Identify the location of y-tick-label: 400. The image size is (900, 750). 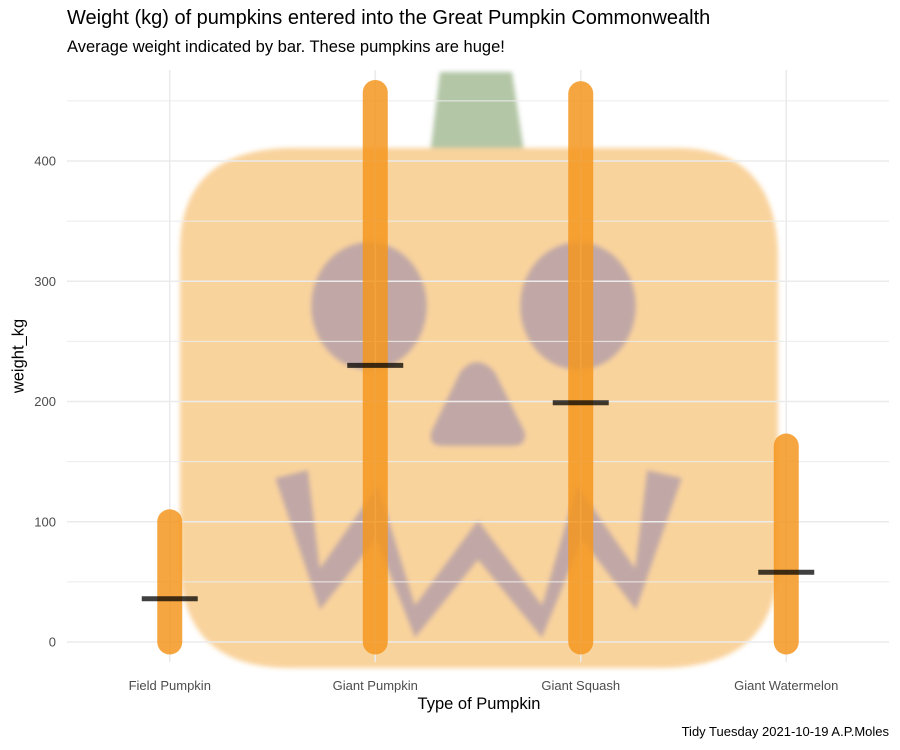
(45, 161).